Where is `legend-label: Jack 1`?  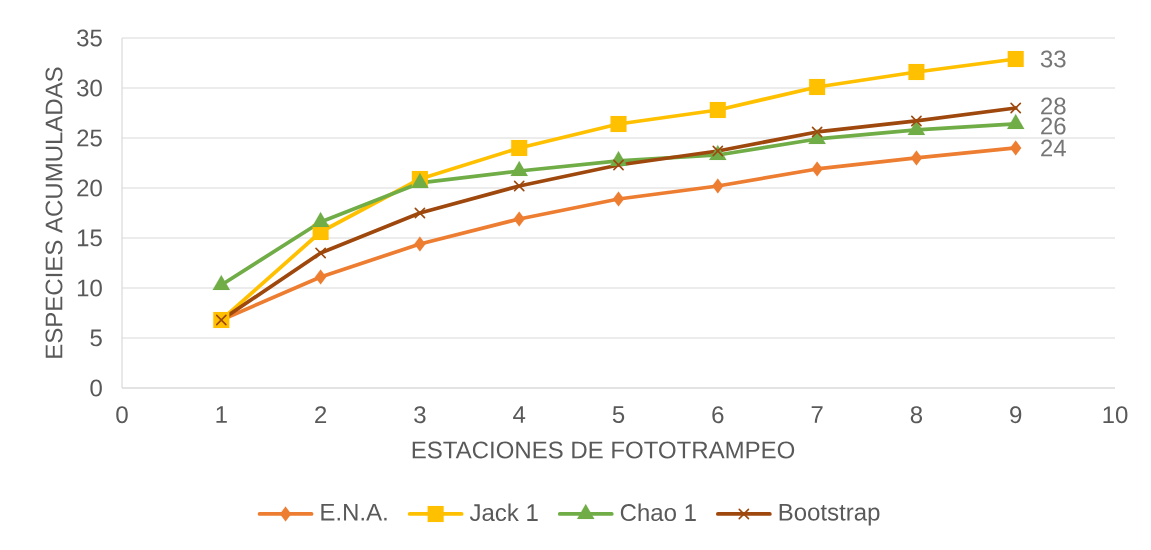
legend-label: Jack 1 is located at coordinates (503, 512).